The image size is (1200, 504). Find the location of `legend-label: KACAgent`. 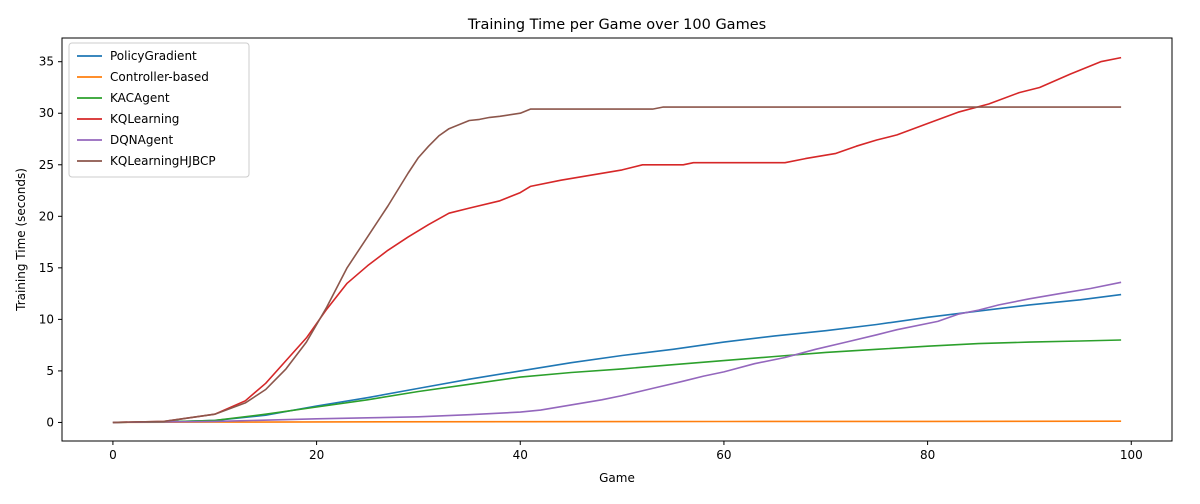

legend-label: KACAgent is located at coordinates (140, 98).